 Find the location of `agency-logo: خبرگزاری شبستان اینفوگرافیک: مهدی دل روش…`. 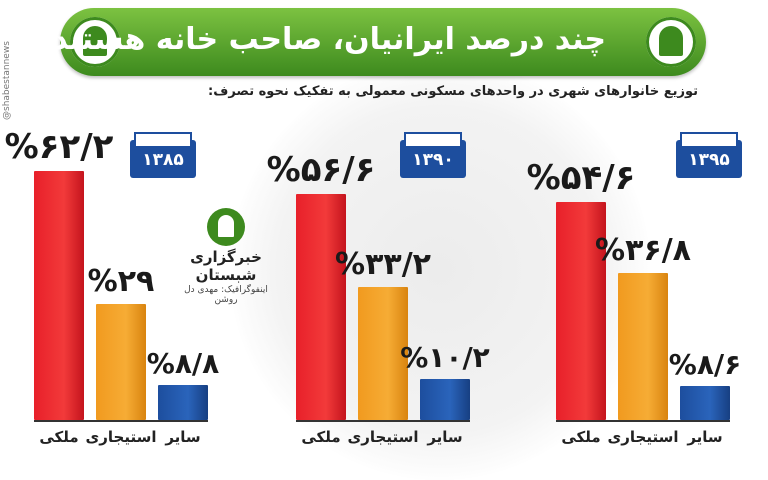

agency-logo: خبرگزاری شبستان اینفوگرافیک: مهدی دل روش… is located at coordinates (226, 256).